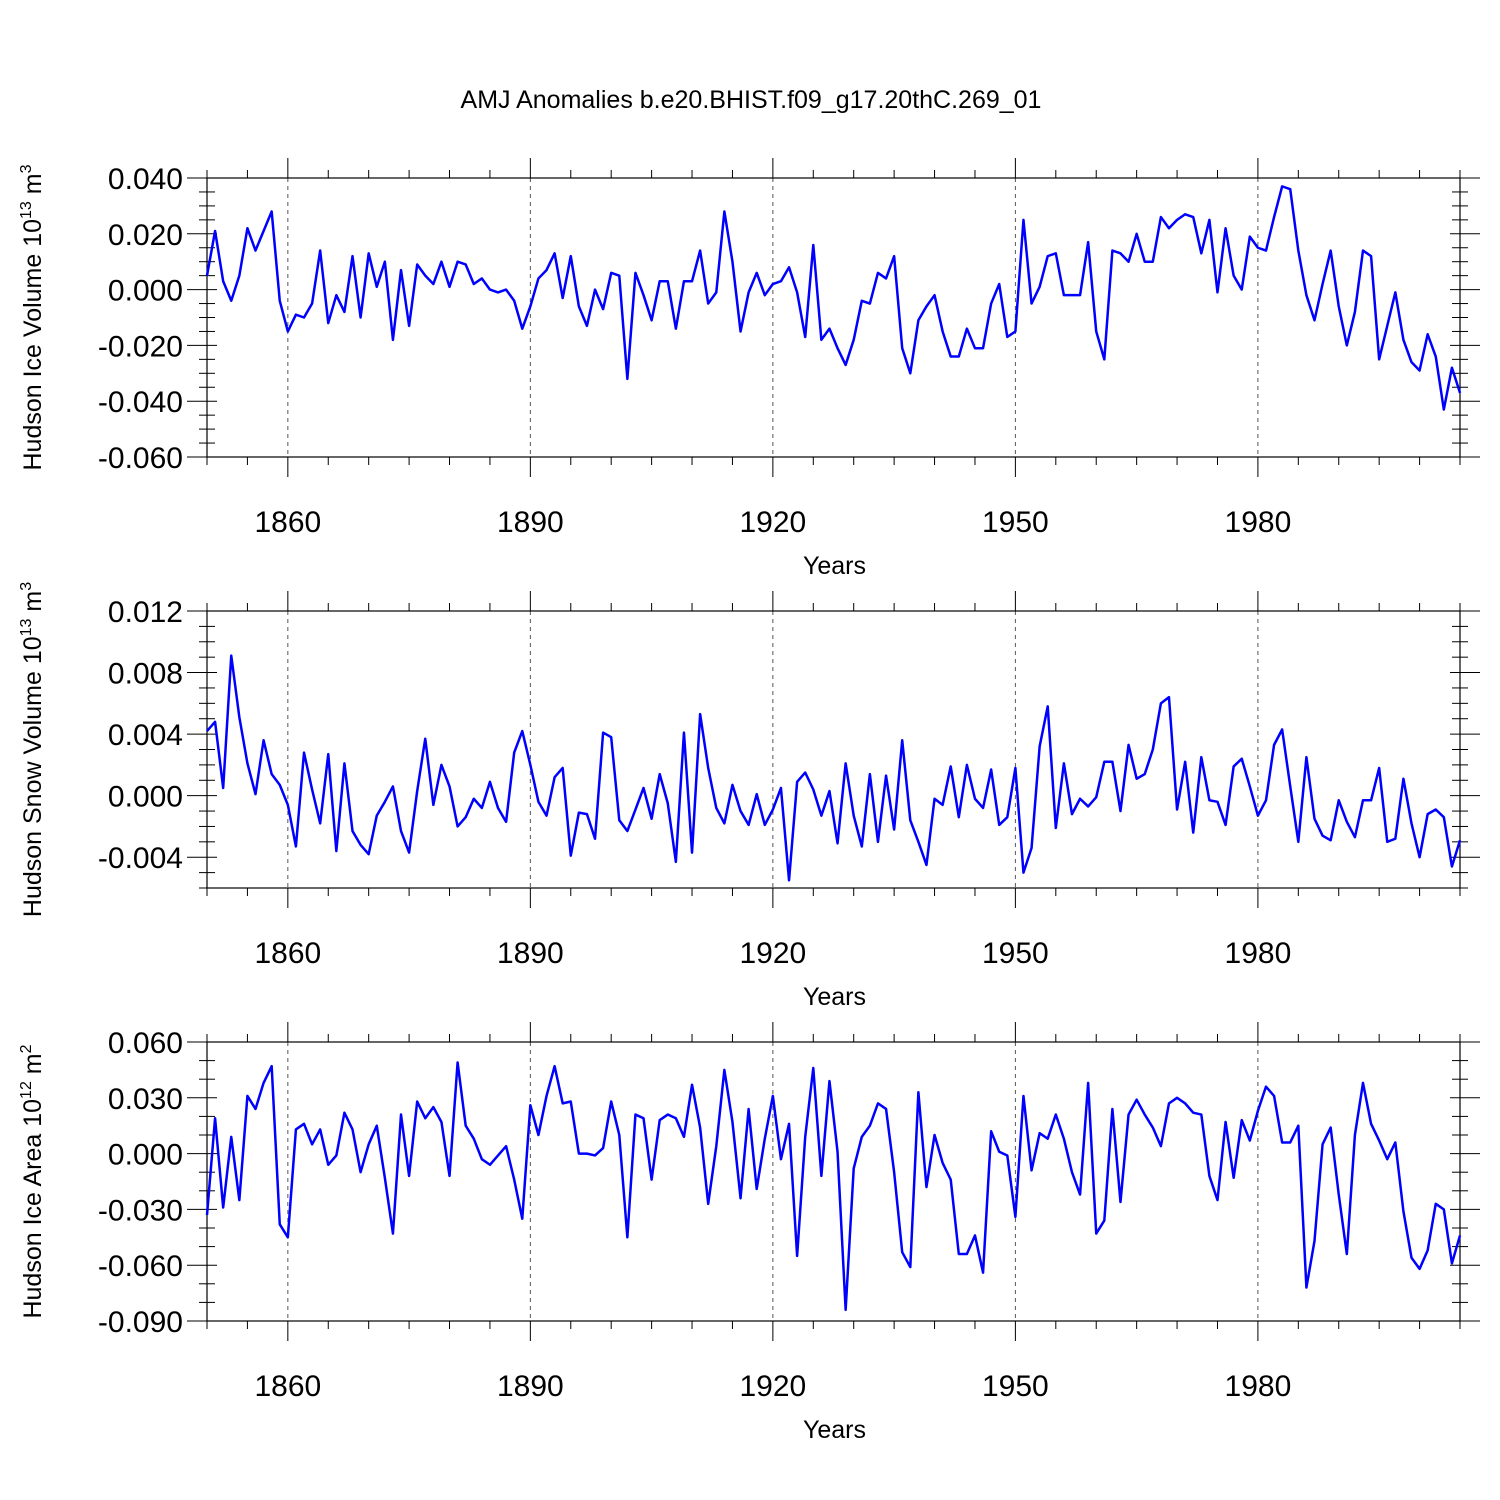 This screenshot has height=1500, width=1500. Describe the element at coordinates (145, 179) in the screenshot. I see `y-tick-label: 0.040` at that location.